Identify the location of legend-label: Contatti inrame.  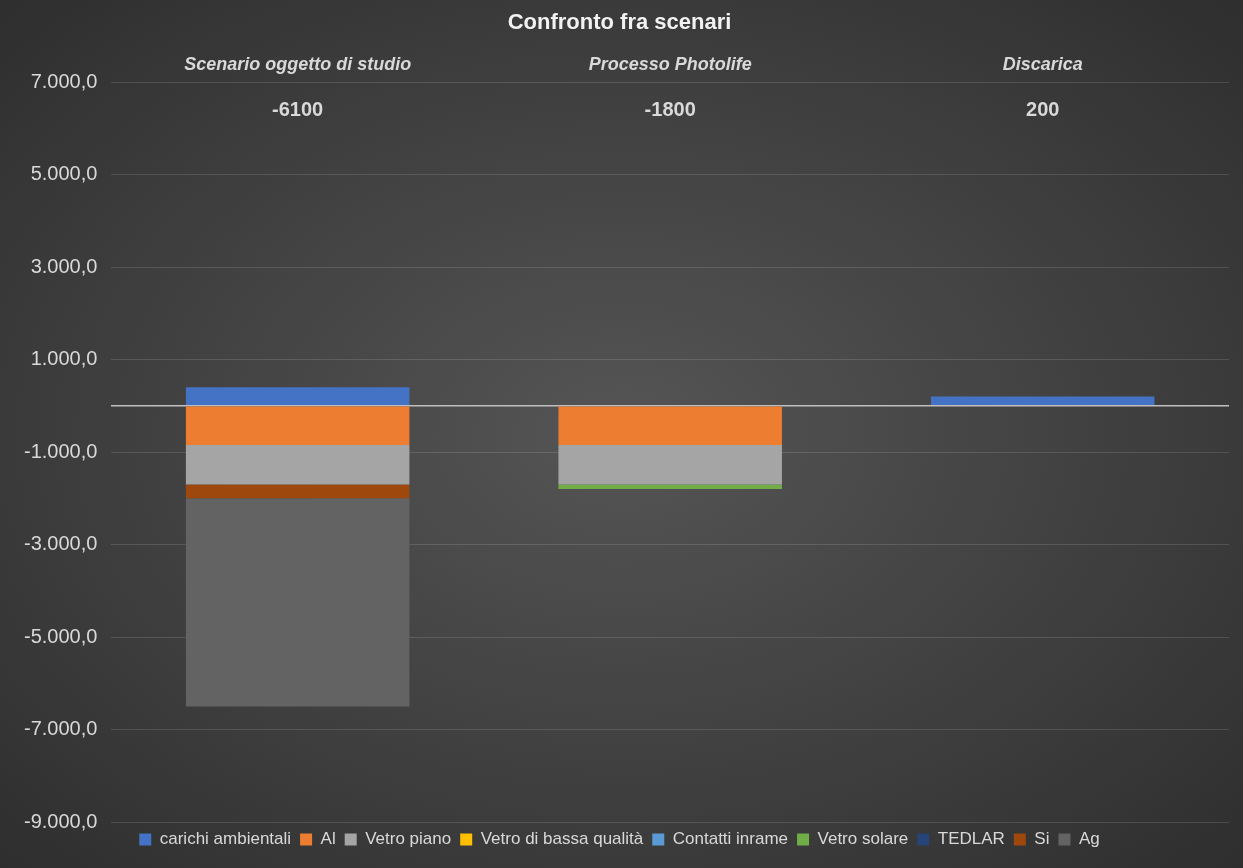
(730, 839).